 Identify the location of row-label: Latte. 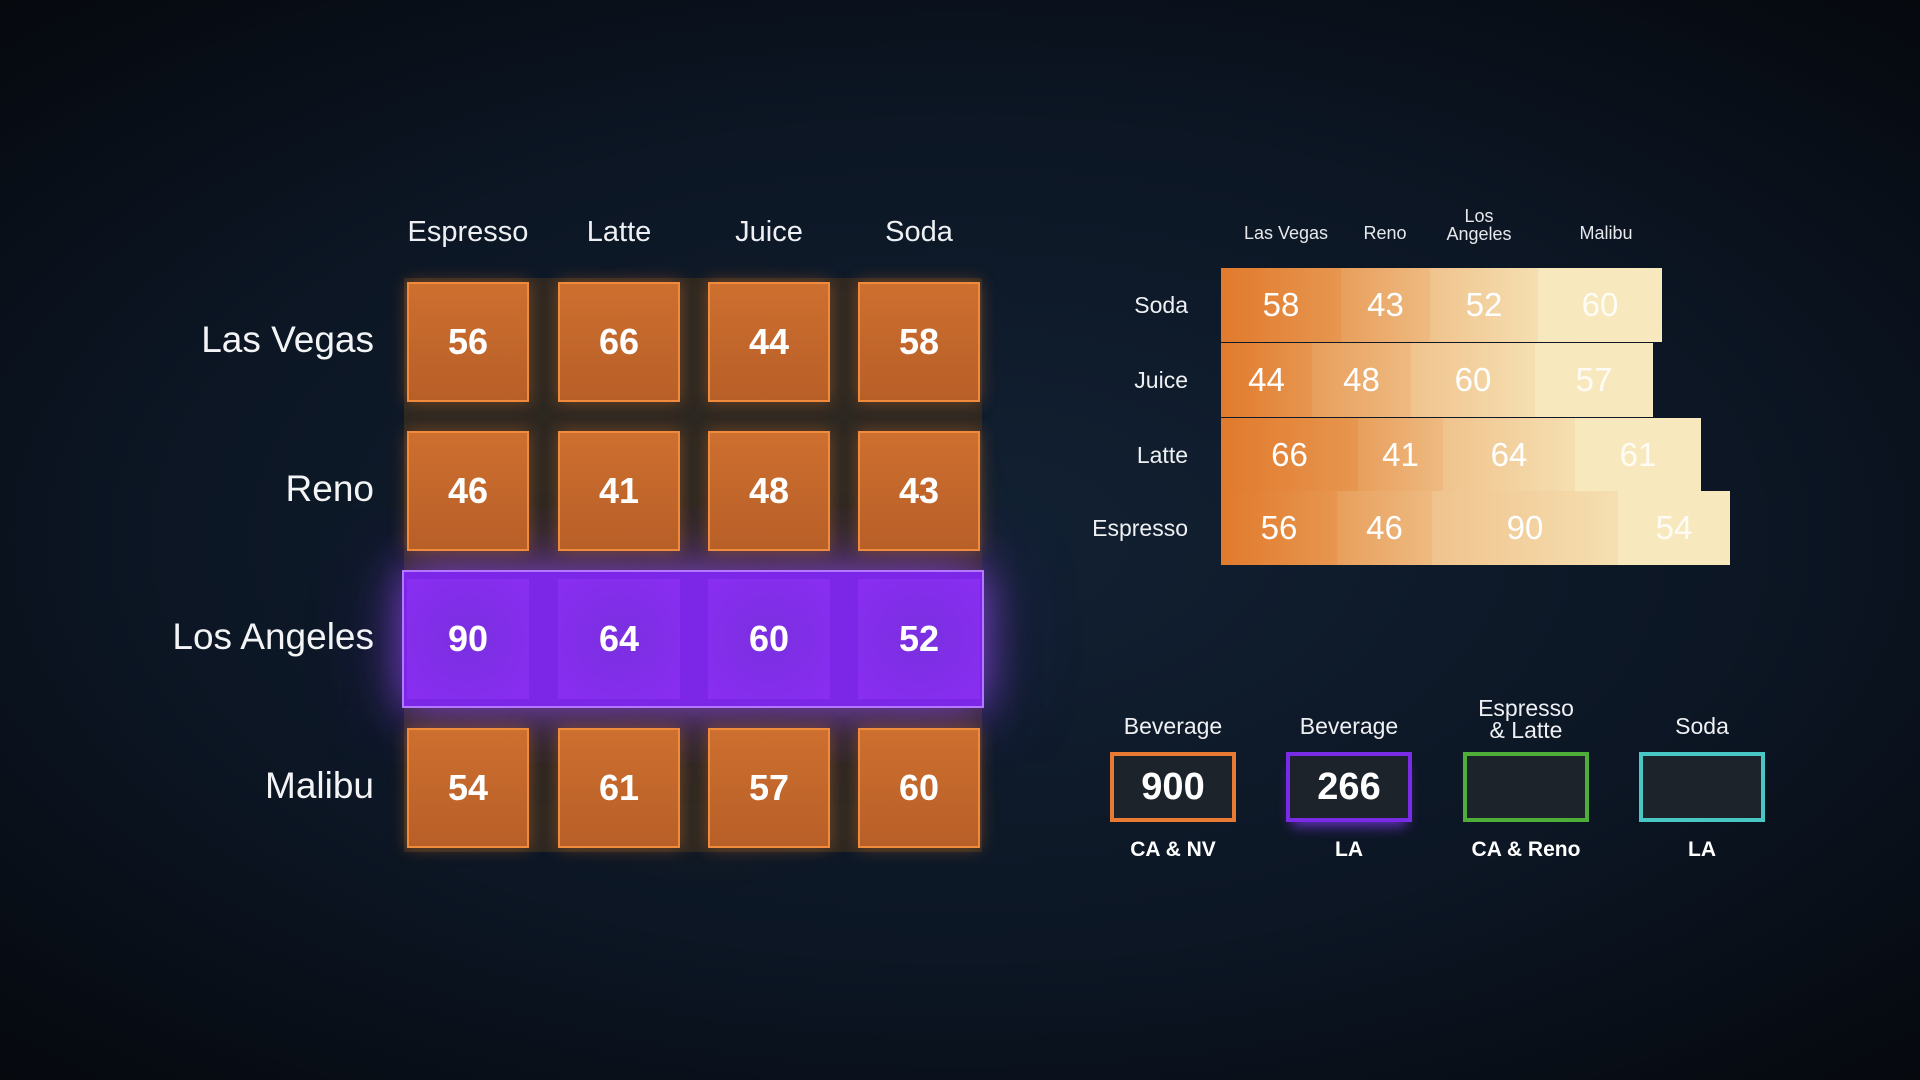
(1162, 455).